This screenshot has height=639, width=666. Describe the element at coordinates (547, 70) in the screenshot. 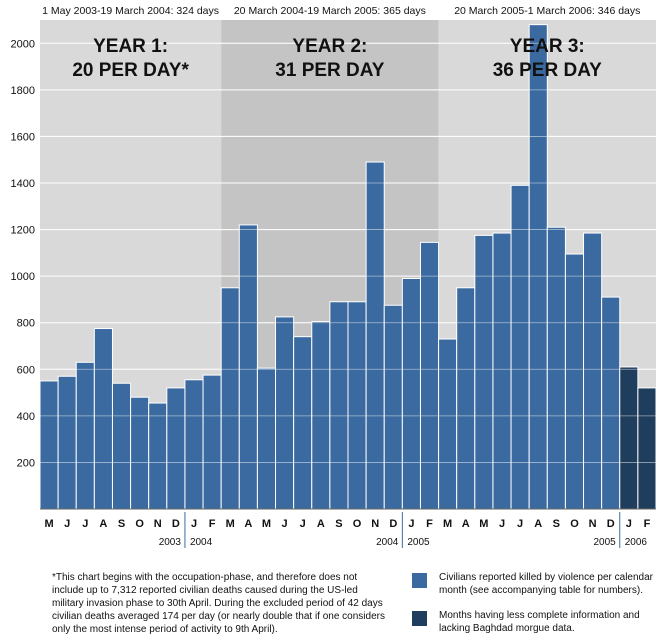

I see `period-rate-3: 36 PER DAY` at that location.